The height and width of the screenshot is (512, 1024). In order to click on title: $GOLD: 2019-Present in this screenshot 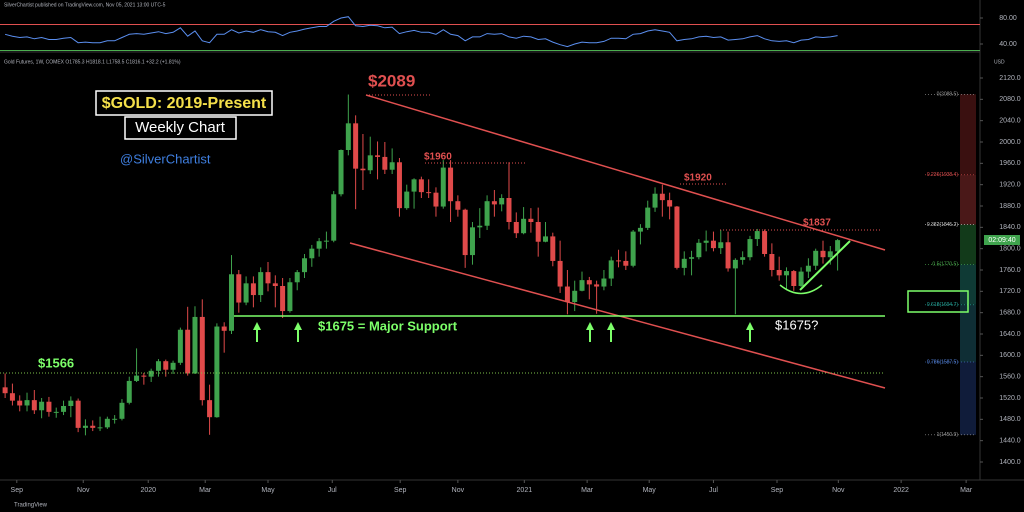, I will do `click(184, 103)`.